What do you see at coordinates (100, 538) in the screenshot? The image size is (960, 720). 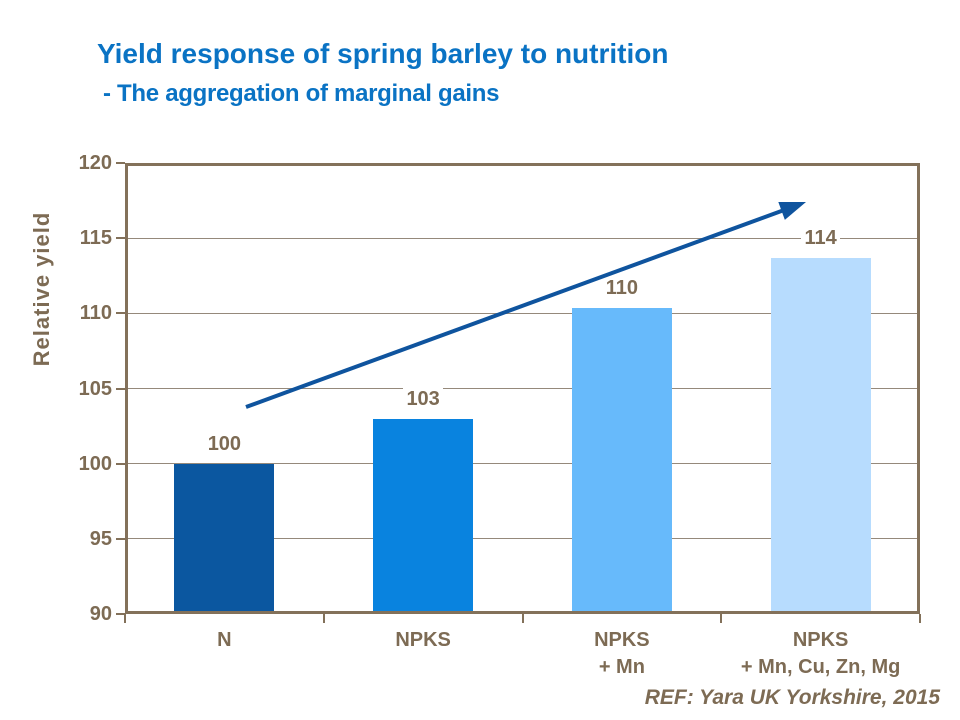 I see `y-tick-label: 95` at bounding box center [100, 538].